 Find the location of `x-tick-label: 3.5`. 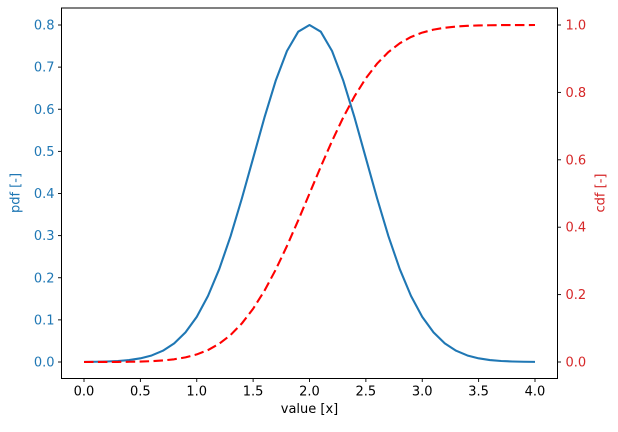

x-tick-label: 3.5 is located at coordinates (478, 392).